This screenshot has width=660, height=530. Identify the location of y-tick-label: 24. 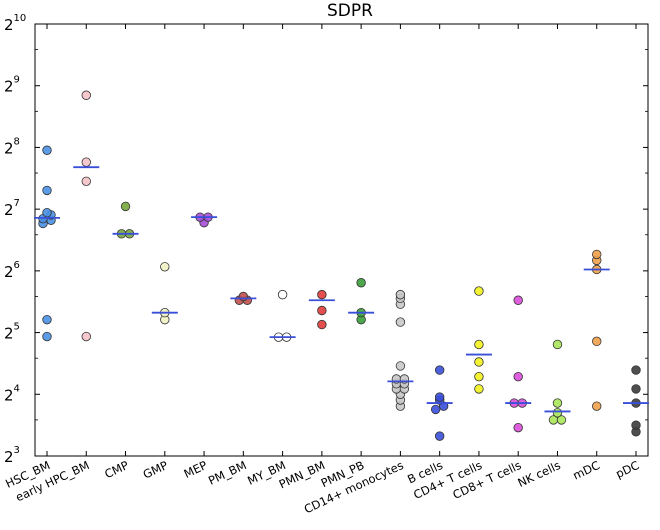
(12, 393).